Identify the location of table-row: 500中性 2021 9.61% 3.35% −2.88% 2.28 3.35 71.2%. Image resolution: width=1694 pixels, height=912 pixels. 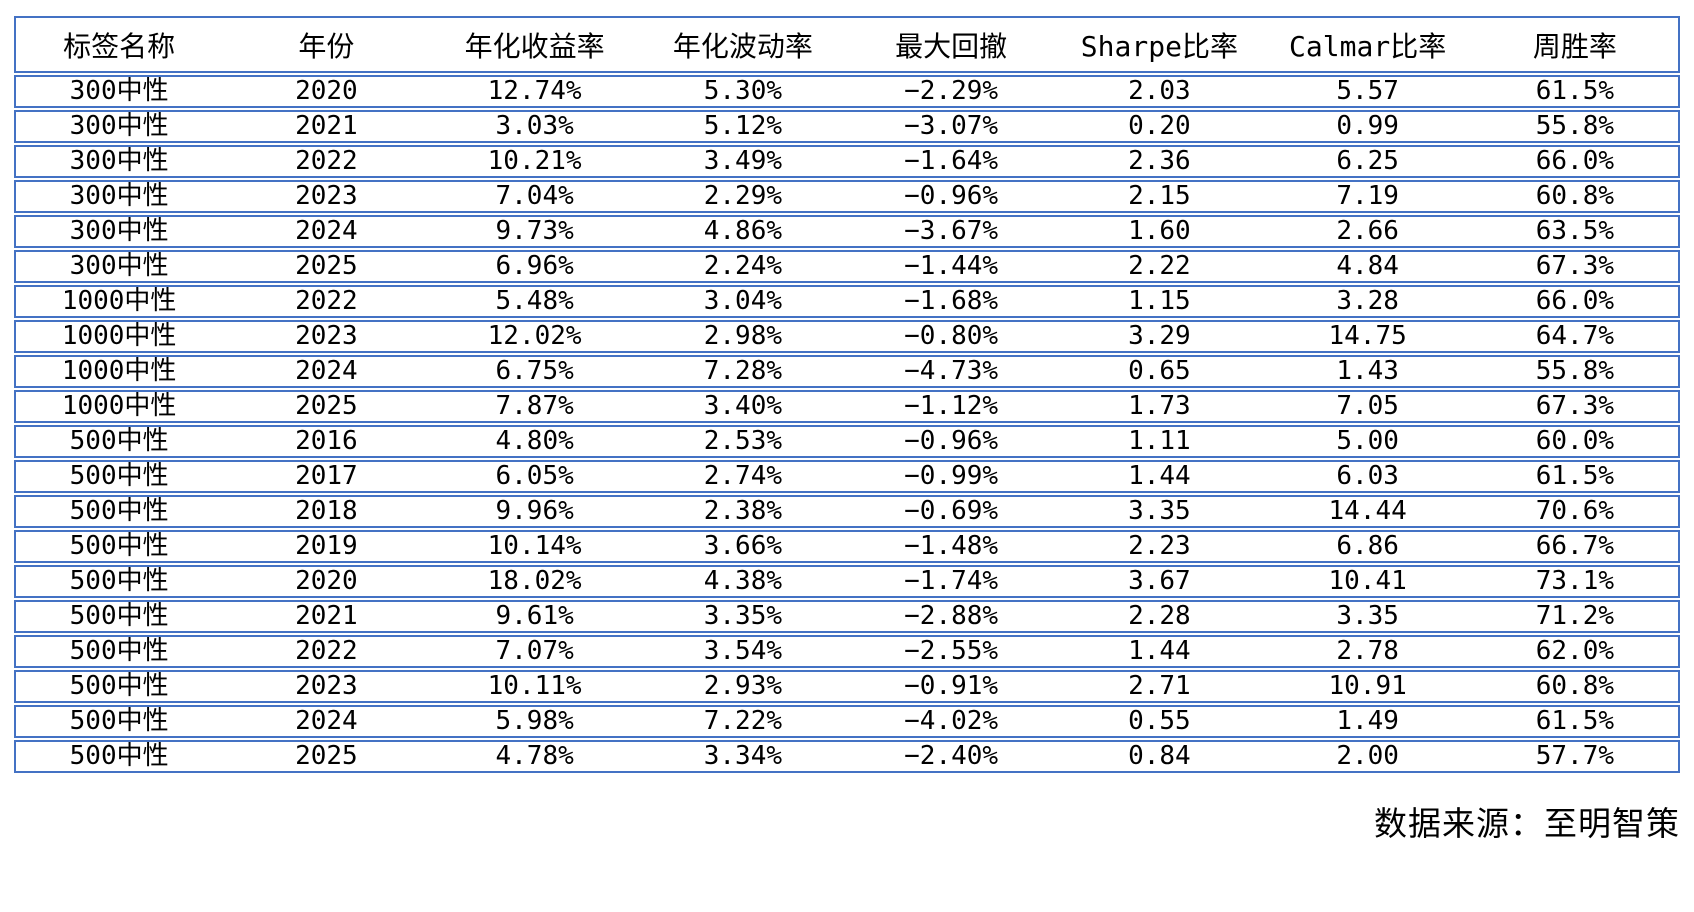
(847, 616).